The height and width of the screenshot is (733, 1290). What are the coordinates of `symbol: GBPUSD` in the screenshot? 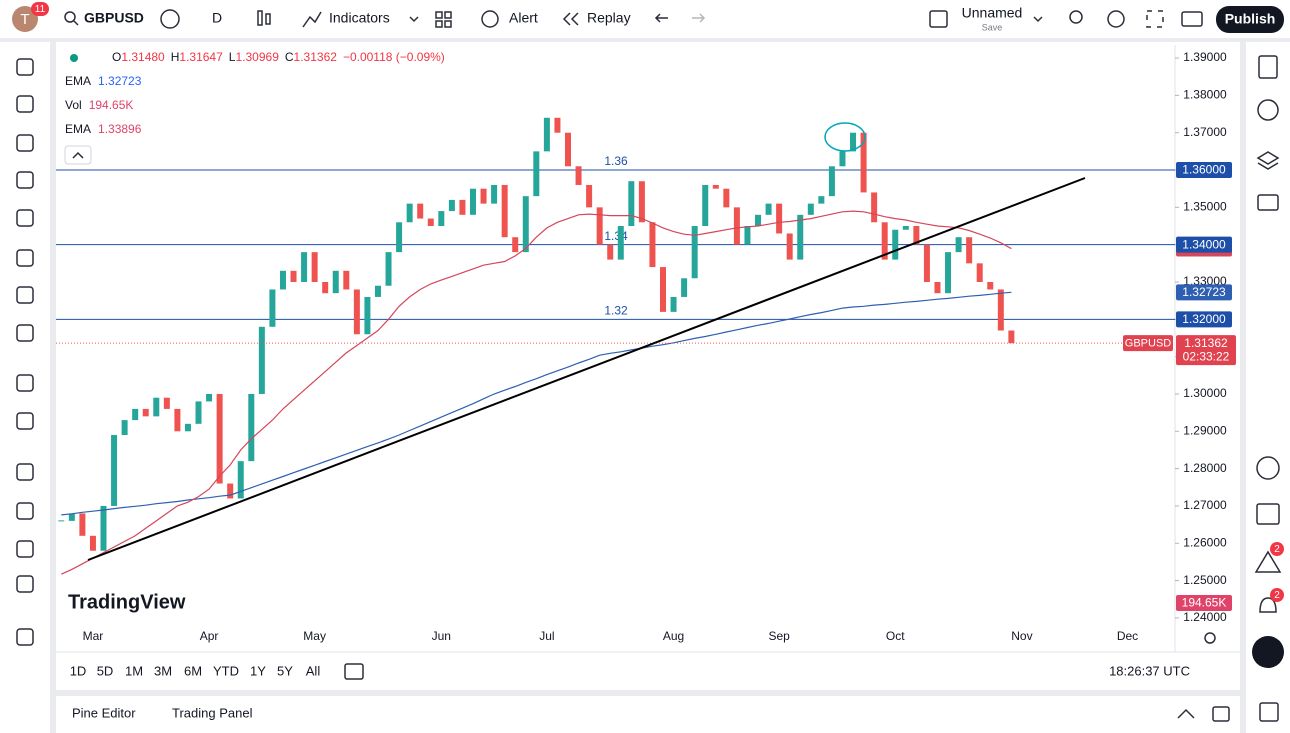 It's located at (114, 18).